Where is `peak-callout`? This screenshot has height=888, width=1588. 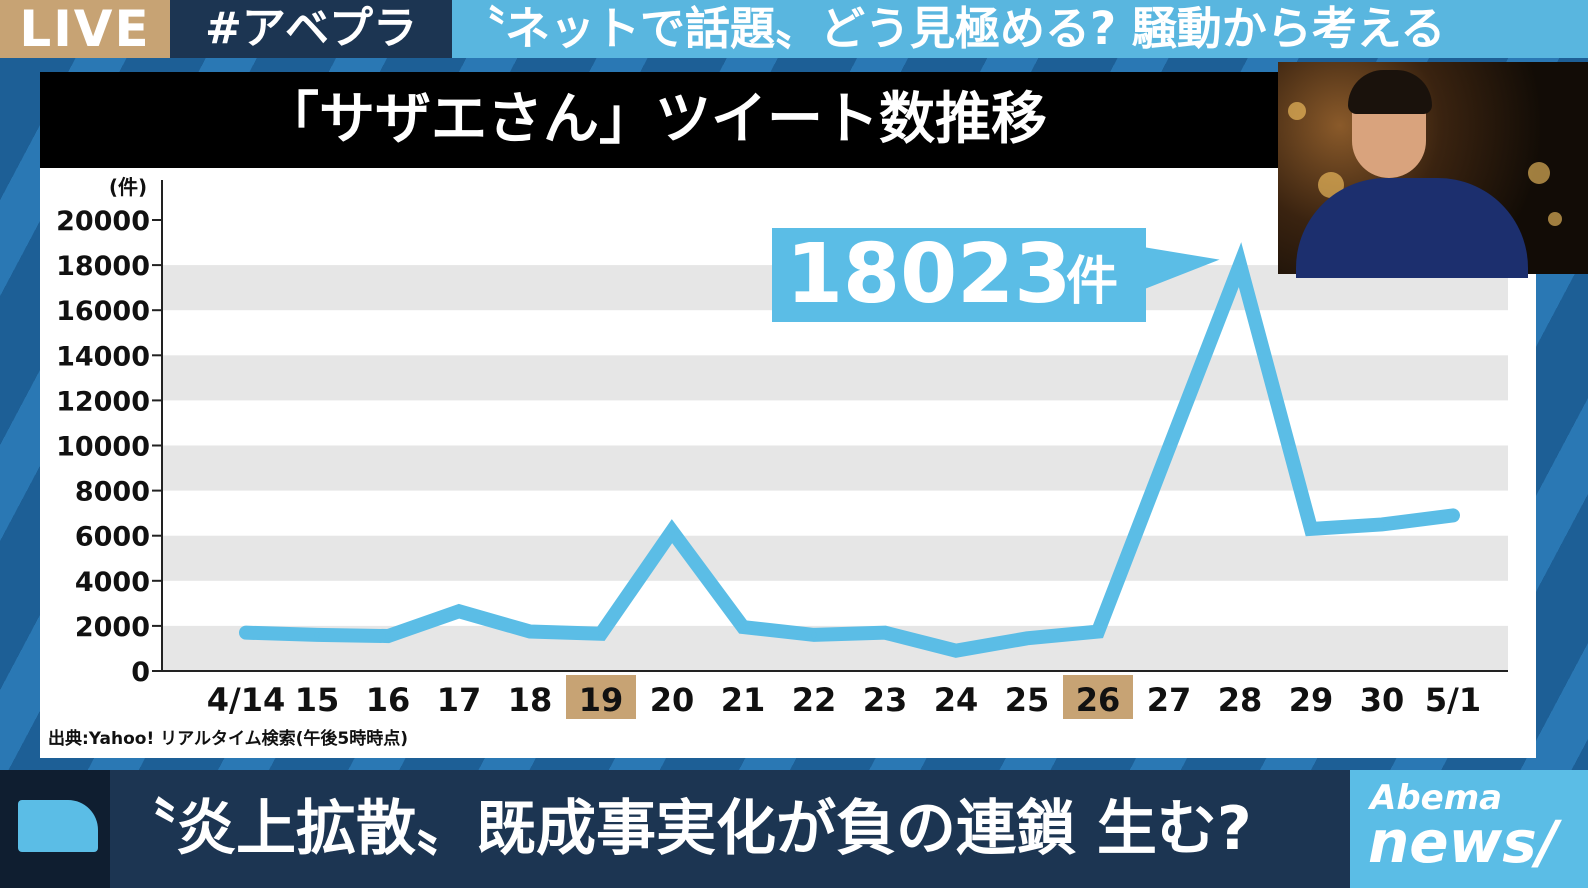
peak-callout is located at coordinates (959, 275).